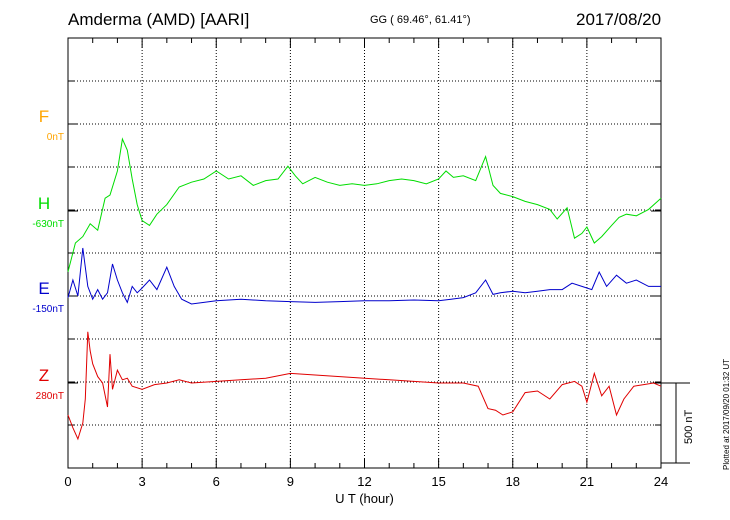 The width and height of the screenshot is (730, 520). What do you see at coordinates (364, 498) in the screenshot?
I see `x-axis-label: U T (hour)` at bounding box center [364, 498].